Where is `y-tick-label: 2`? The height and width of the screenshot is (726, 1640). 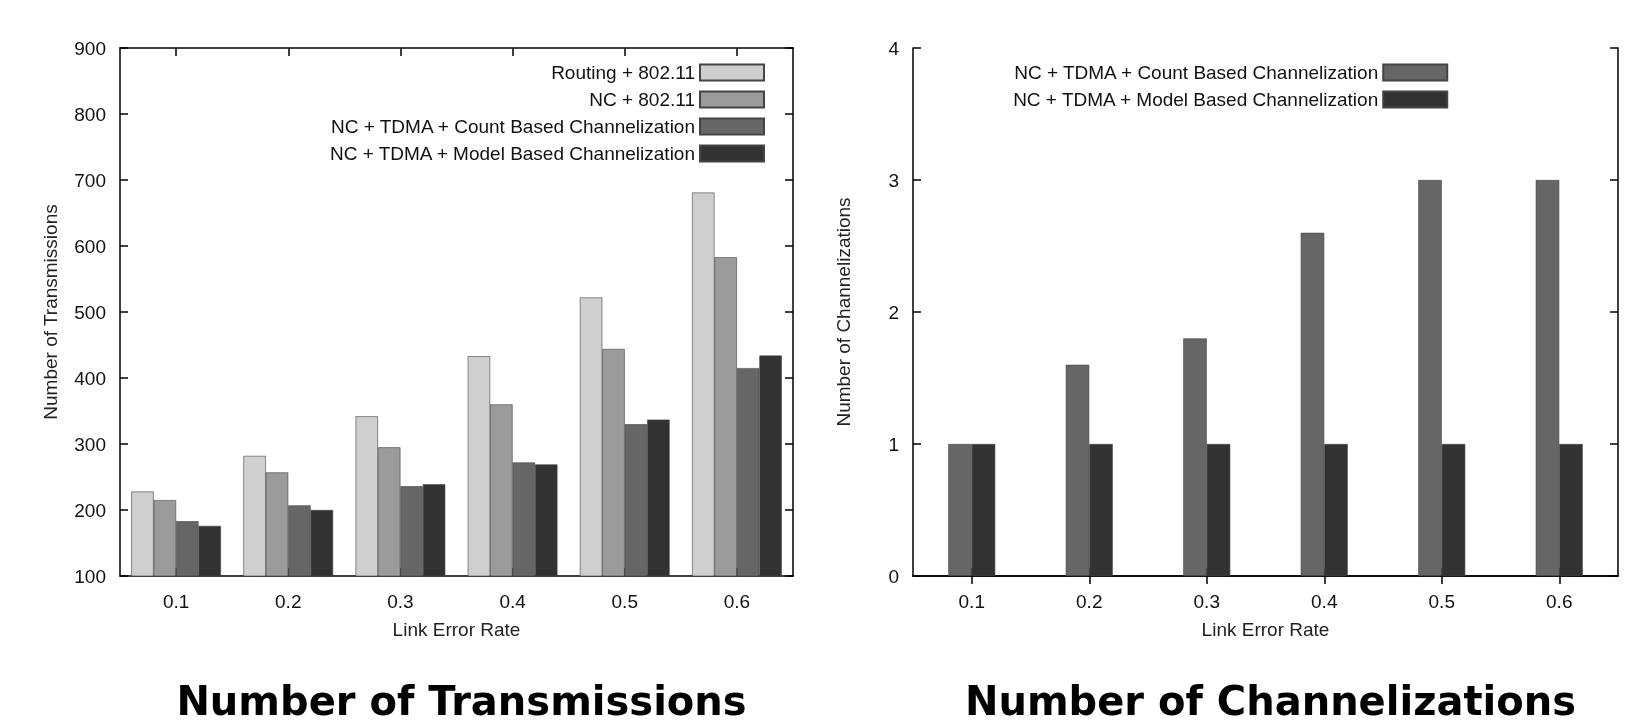 y-tick-label: 2 is located at coordinates (893, 312).